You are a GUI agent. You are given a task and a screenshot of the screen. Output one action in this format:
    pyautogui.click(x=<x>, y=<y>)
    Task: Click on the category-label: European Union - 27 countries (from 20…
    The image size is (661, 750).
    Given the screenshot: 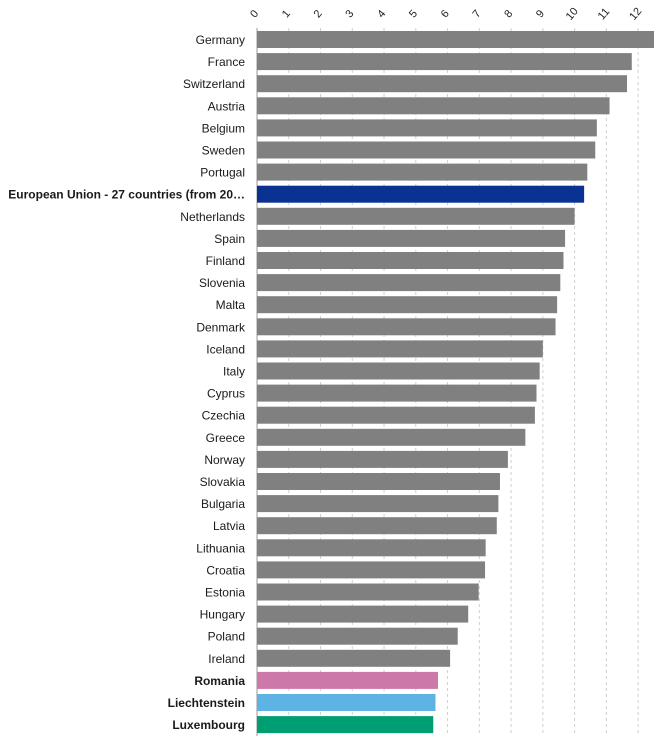 What is the action you would take?
    pyautogui.click(x=126, y=195)
    